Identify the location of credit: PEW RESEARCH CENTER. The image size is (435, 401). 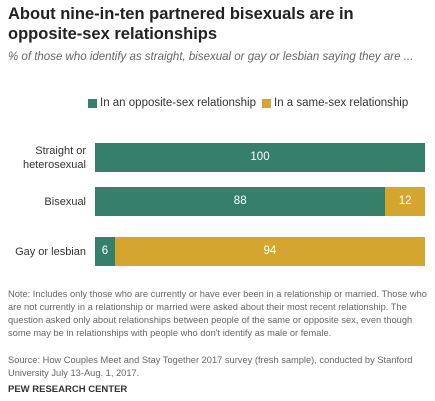
(68, 389).